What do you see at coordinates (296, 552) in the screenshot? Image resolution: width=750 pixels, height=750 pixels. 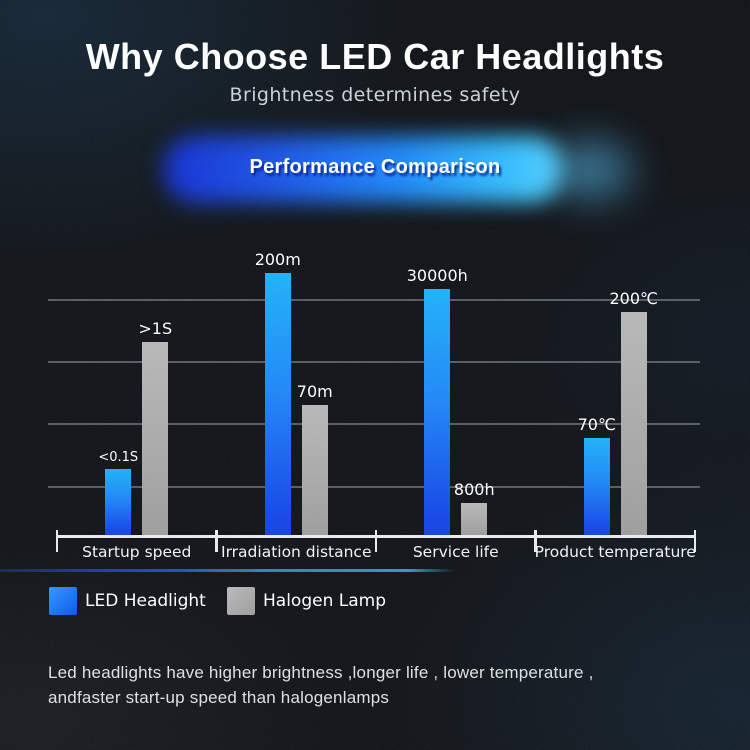 I see `x-axis-category-label-irradiation-distance: Irradiation distance` at bounding box center [296, 552].